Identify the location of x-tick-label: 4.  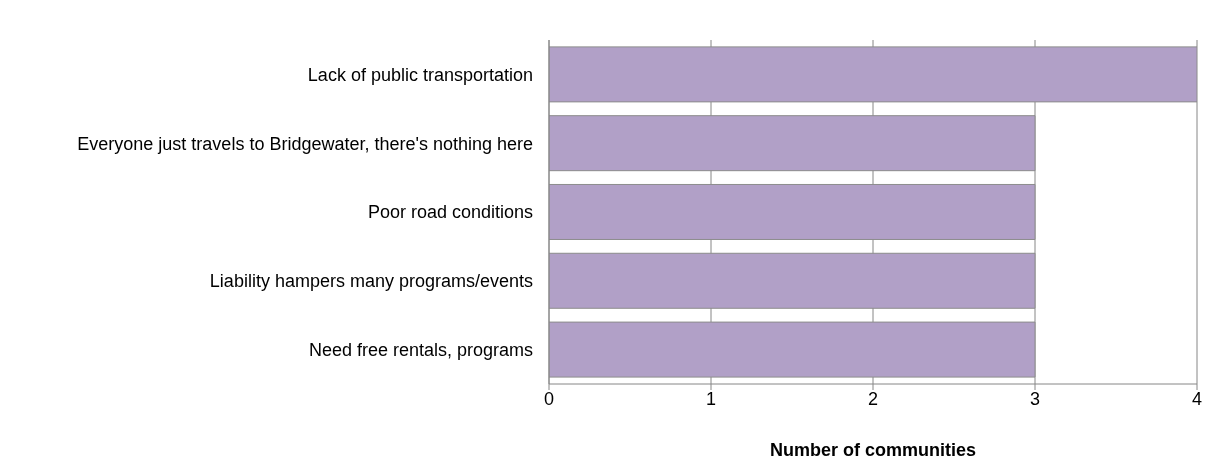
(1197, 398).